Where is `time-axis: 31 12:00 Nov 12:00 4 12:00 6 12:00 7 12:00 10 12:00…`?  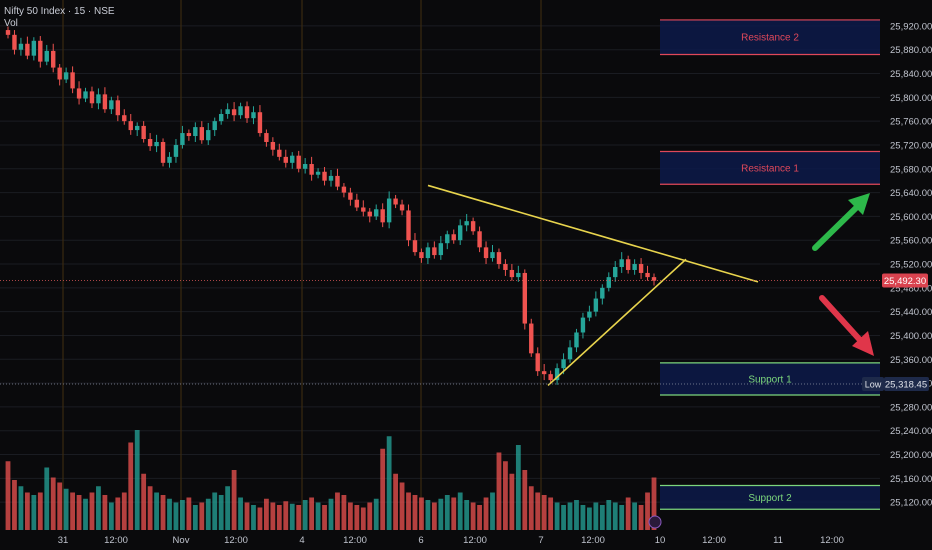
time-axis: 31 12:00 Nov 12:00 4 12:00 6 12:00 7 12:00 10 12:00… is located at coordinates (466, 541).